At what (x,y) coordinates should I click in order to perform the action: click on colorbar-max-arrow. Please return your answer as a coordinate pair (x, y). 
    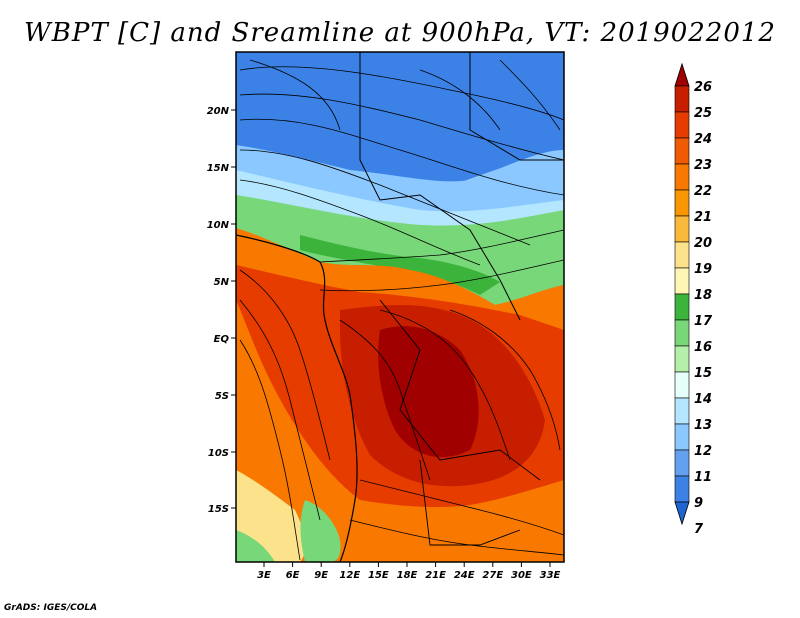
    Looking at the image, I should click on (682, 74).